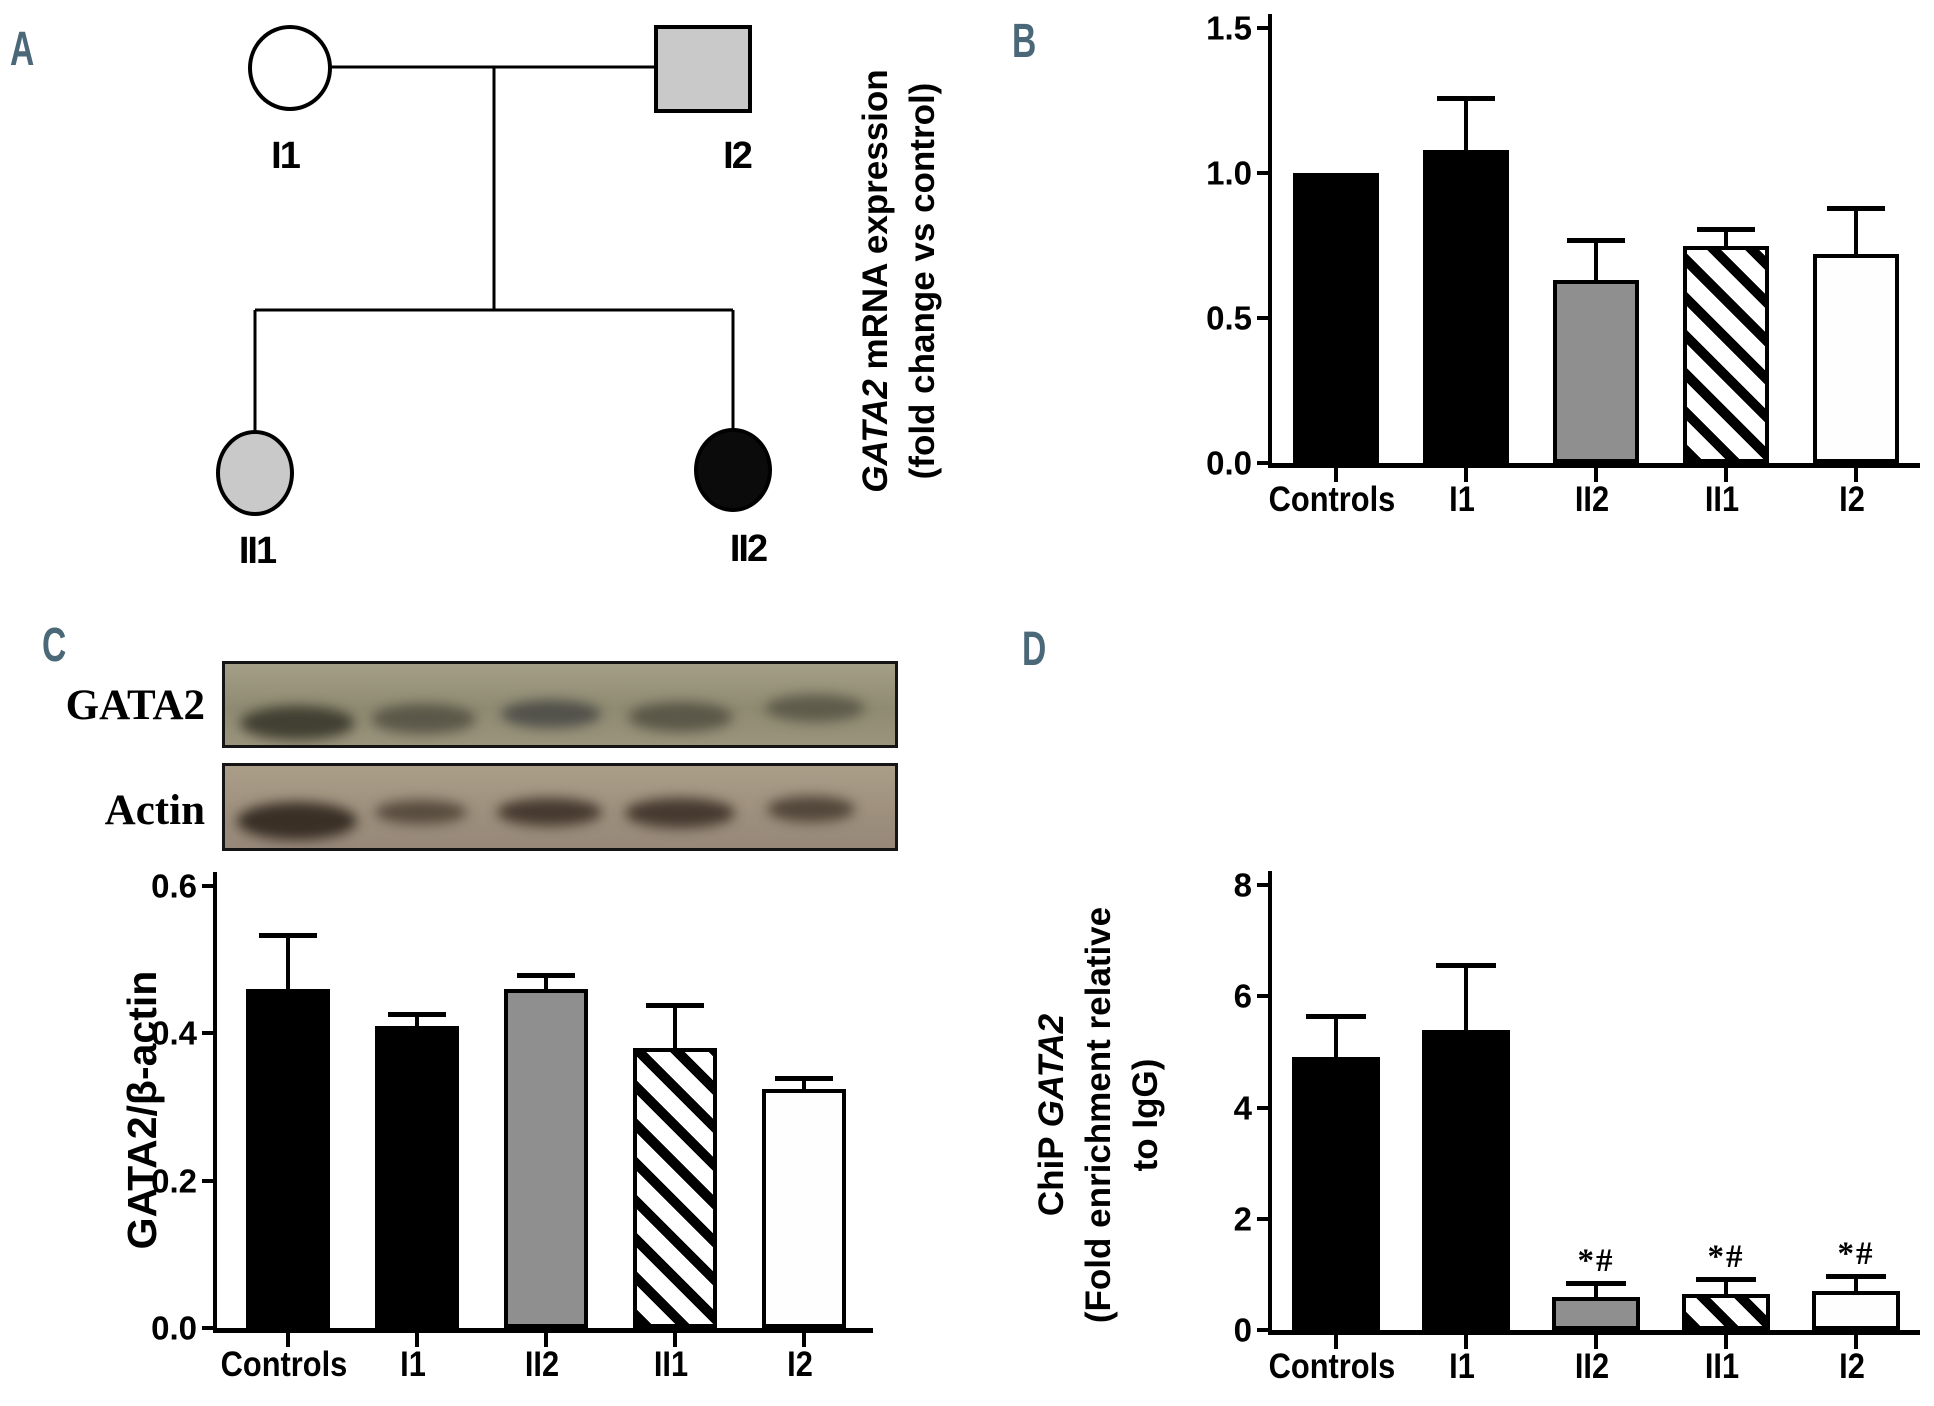 This screenshot has width=1934, height=1406. What do you see at coordinates (815, 708) in the screenshot?
I see `gata2-band-lane5` at bounding box center [815, 708].